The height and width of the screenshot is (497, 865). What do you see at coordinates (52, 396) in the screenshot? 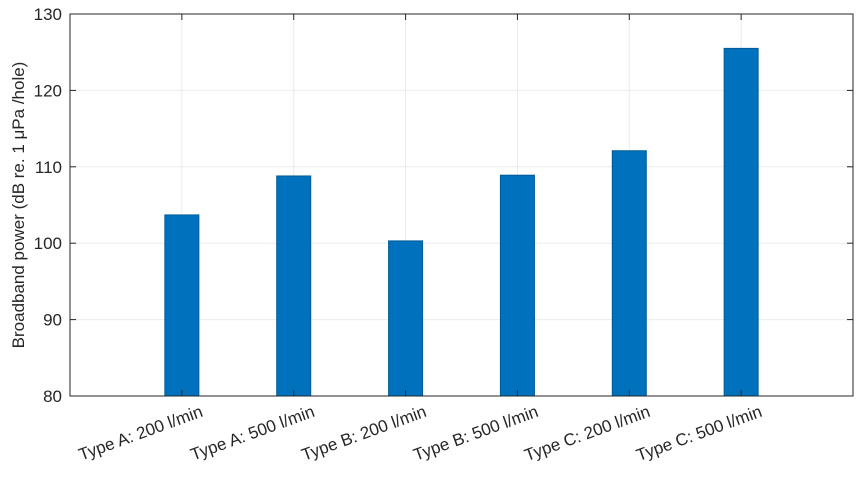
I see `y-tick-label: 80` at bounding box center [52, 396].